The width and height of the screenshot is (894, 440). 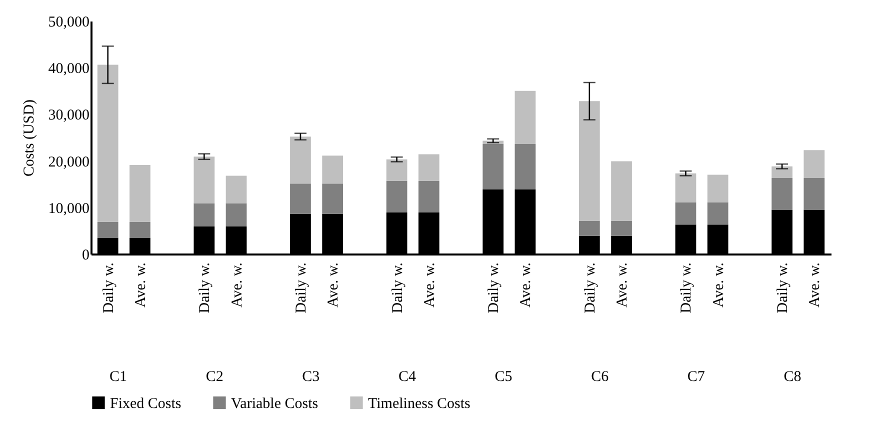 What do you see at coordinates (274, 404) in the screenshot?
I see `legend-label: Variable Costs` at bounding box center [274, 404].